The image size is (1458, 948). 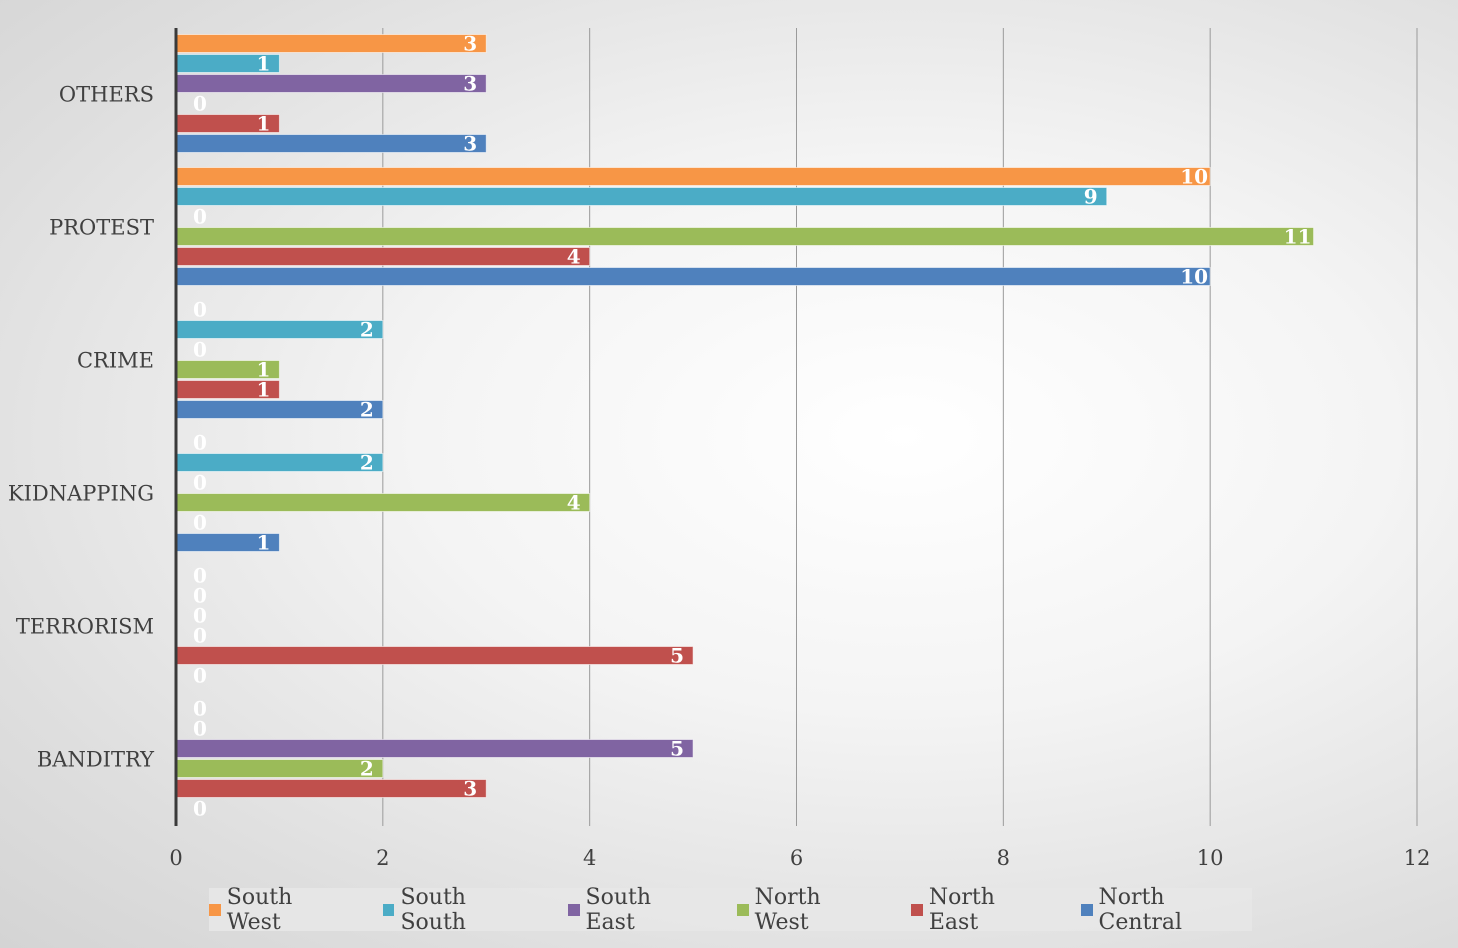 What do you see at coordinates (787, 909) in the screenshot?
I see `legend-label: North West` at bounding box center [787, 909].